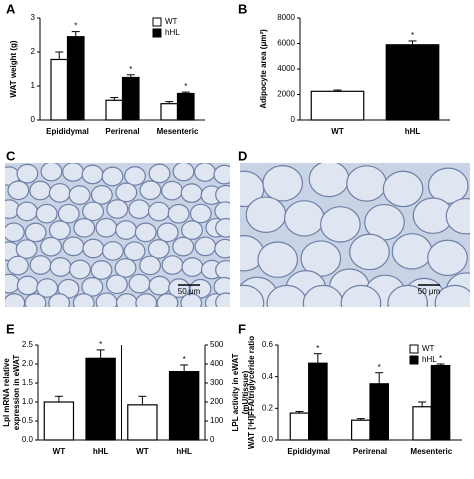 This screenshot has height=479, width=474. Describe the element at coordinates (33, 85) in the screenshot. I see `tick-label: 1` at that location.